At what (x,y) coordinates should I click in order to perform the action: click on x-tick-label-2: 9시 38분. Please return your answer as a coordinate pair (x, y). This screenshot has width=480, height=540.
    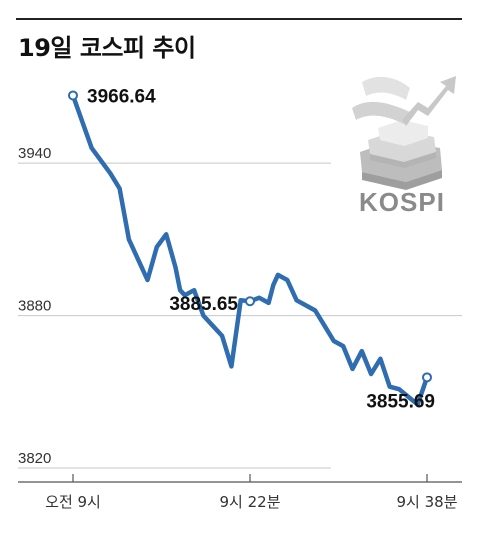
    Looking at the image, I should click on (427, 502).